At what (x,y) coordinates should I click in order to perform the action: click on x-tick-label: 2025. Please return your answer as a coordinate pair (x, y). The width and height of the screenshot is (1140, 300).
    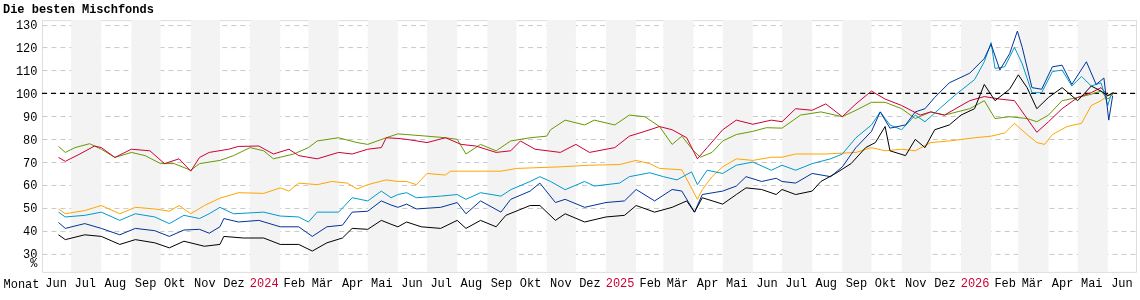
    Looking at the image, I should click on (620, 284).